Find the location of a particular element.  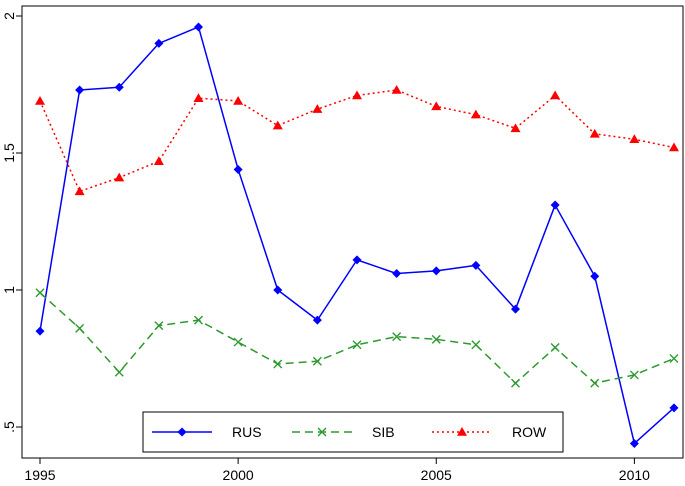

x-tick-label: 2005 is located at coordinates (436, 475).